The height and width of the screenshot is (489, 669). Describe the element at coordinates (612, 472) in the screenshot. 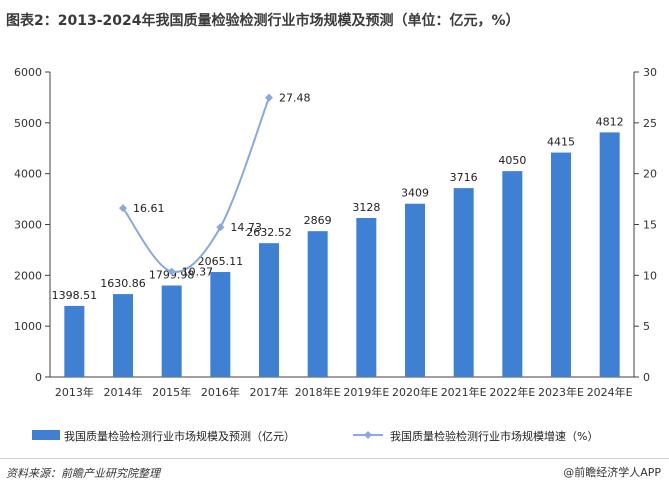

I see `brand-credit: @前瞻经济学人APP` at that location.